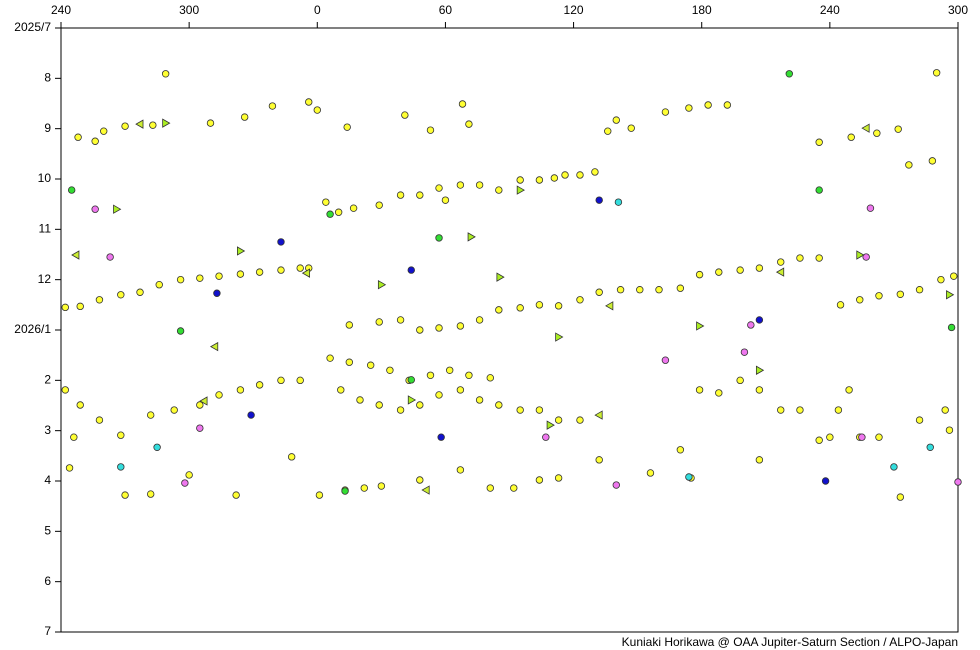 The width and height of the screenshot is (980, 650). Describe the element at coordinates (32, 27) in the screenshot. I see `y-tick-label: 2025/7` at that location.